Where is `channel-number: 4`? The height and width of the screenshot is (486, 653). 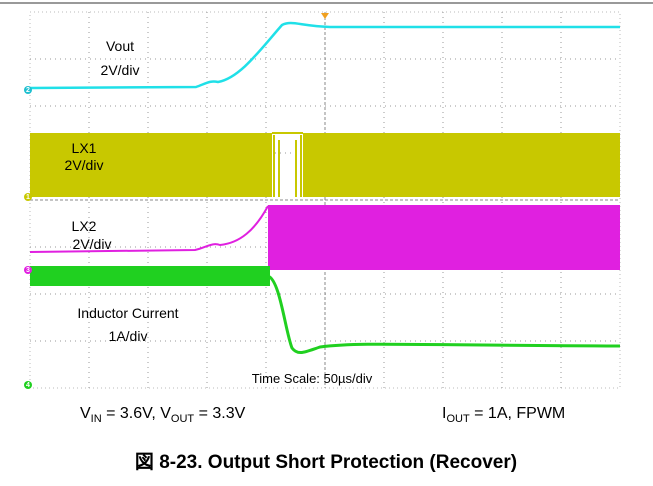
channel-number: 4 is located at coordinates (28, 385).